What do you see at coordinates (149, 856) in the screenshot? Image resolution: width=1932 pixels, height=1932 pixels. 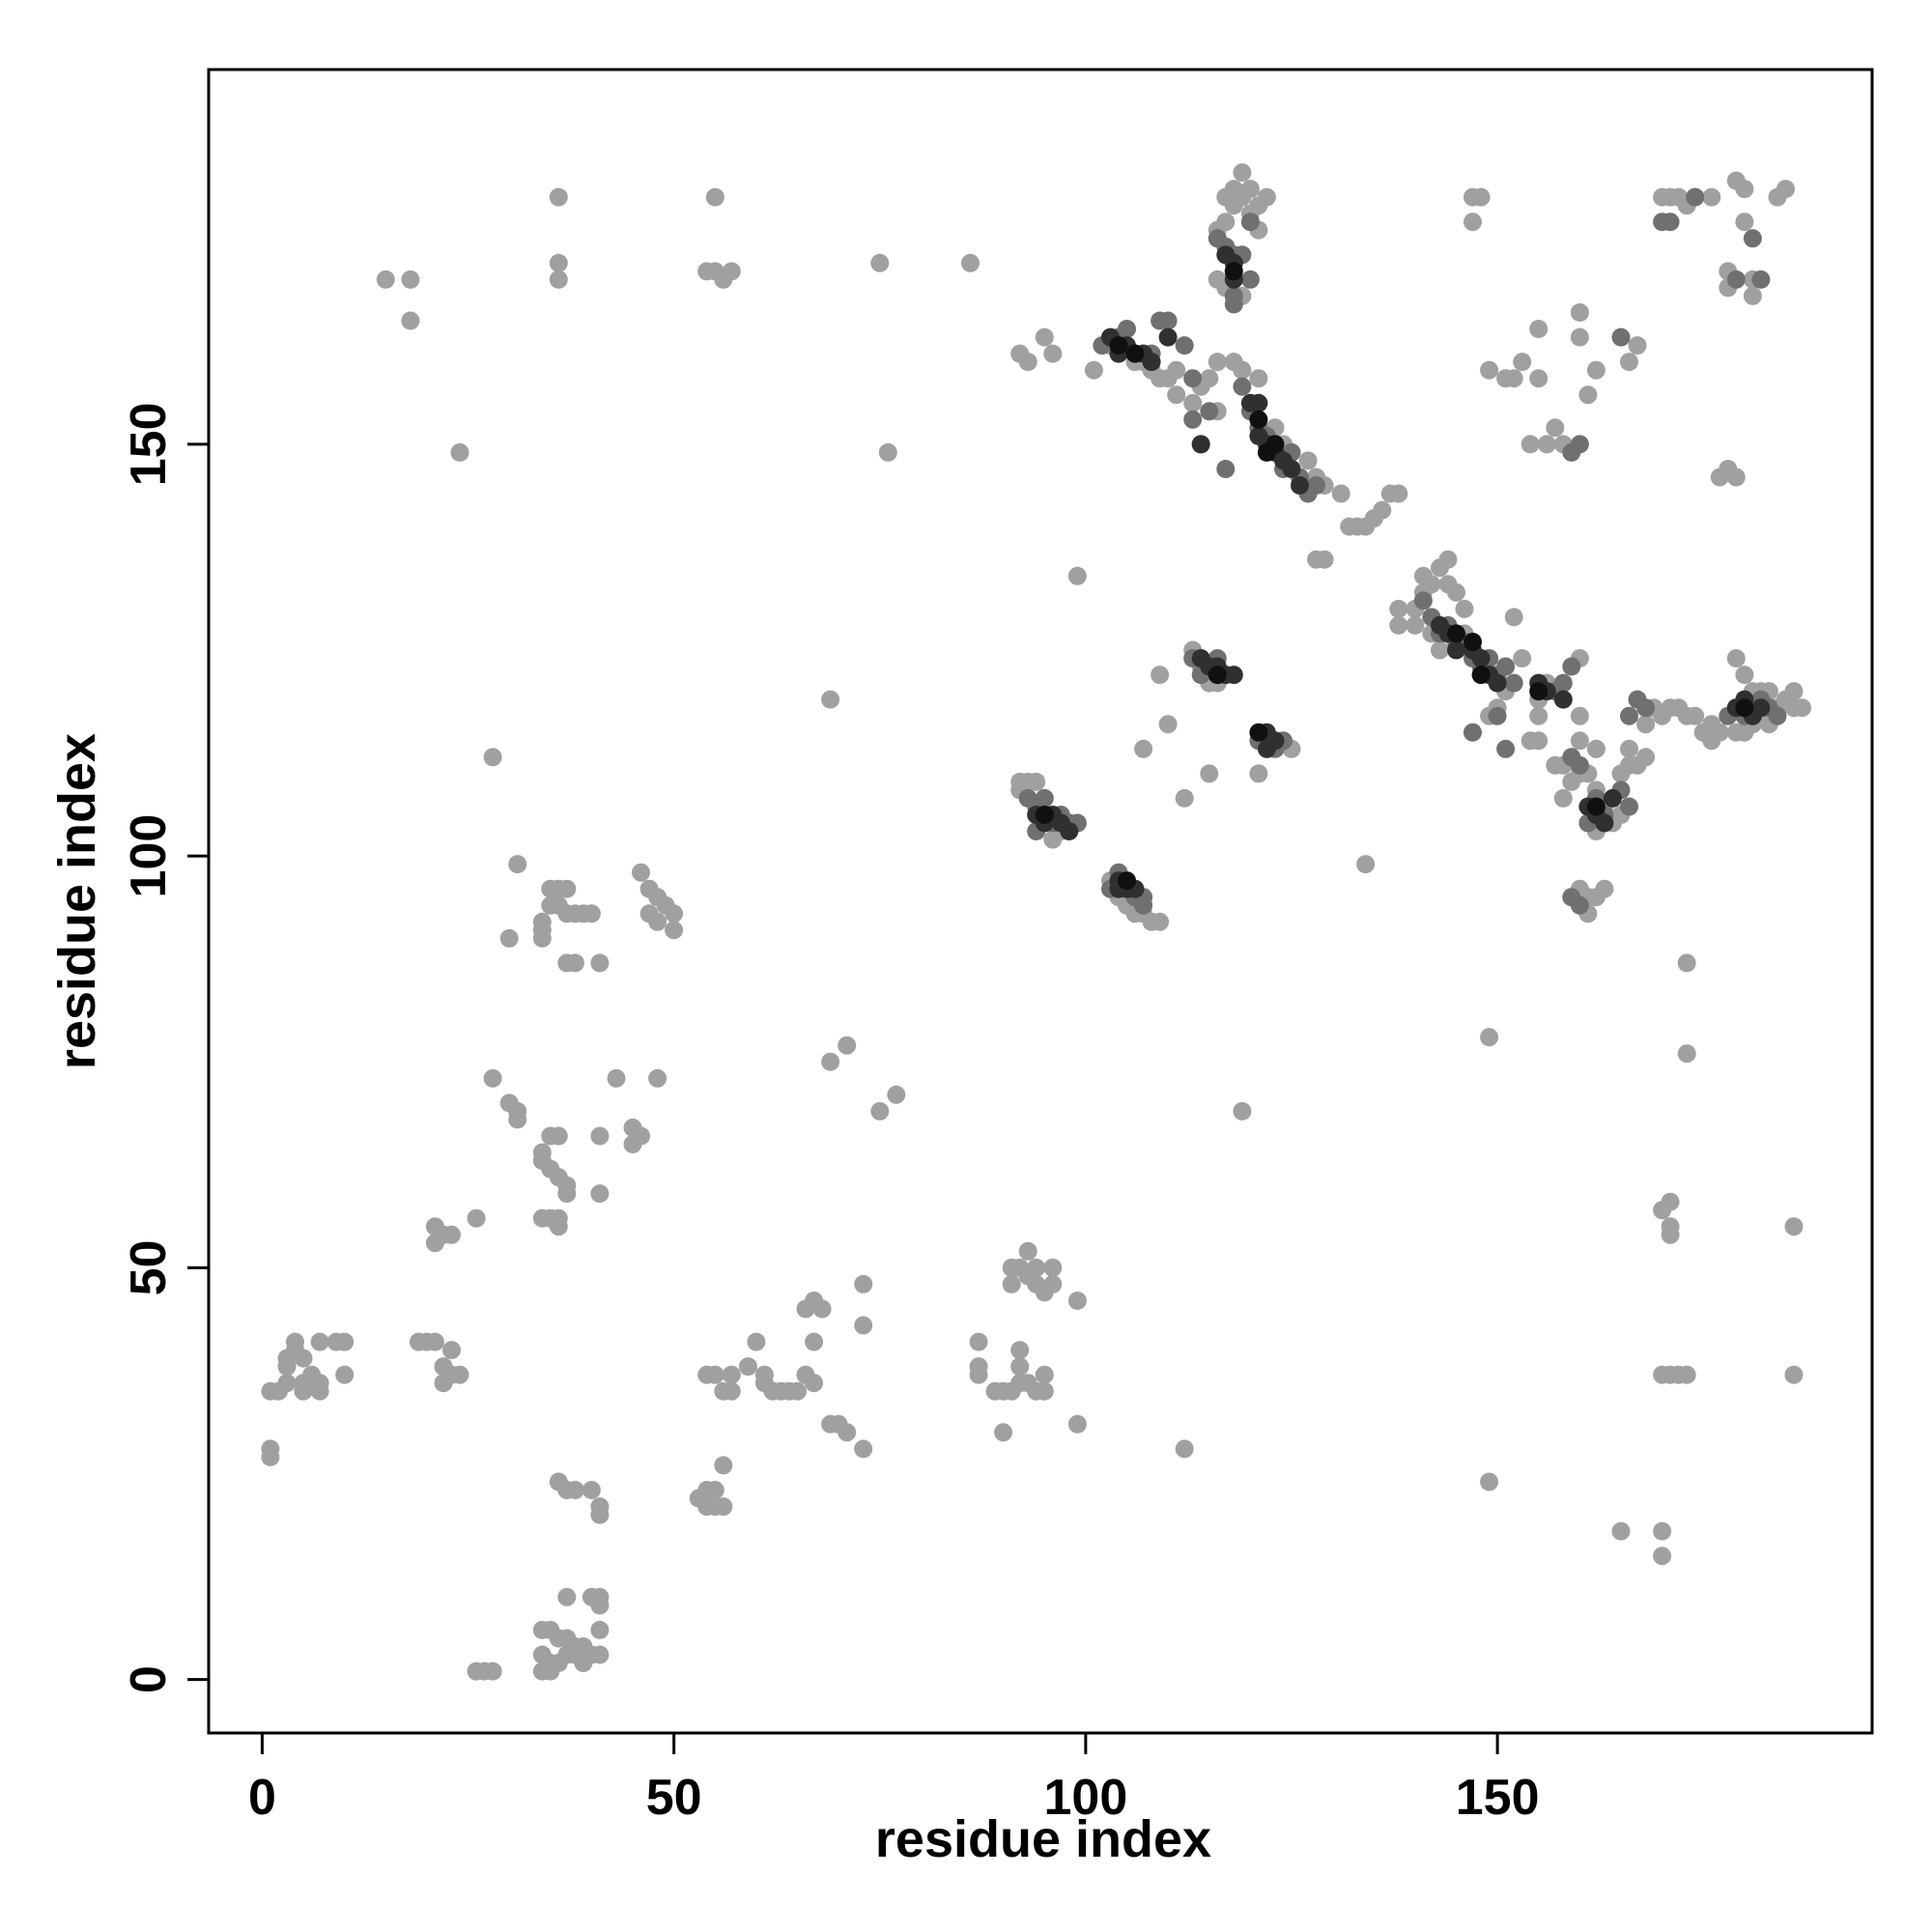 I see `y-tick-label: 100` at bounding box center [149, 856].